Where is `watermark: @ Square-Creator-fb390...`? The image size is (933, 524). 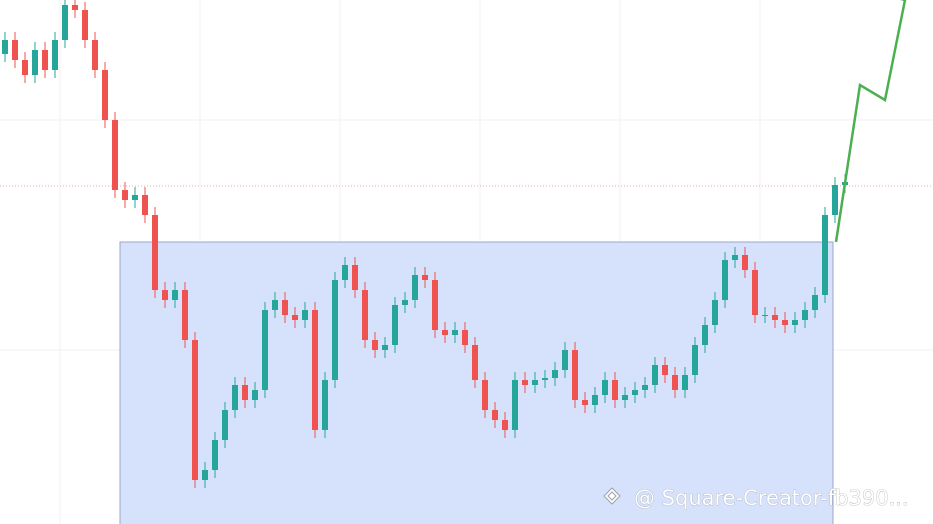 watermark: @ Square-Creator-fb390... is located at coordinates (771, 498).